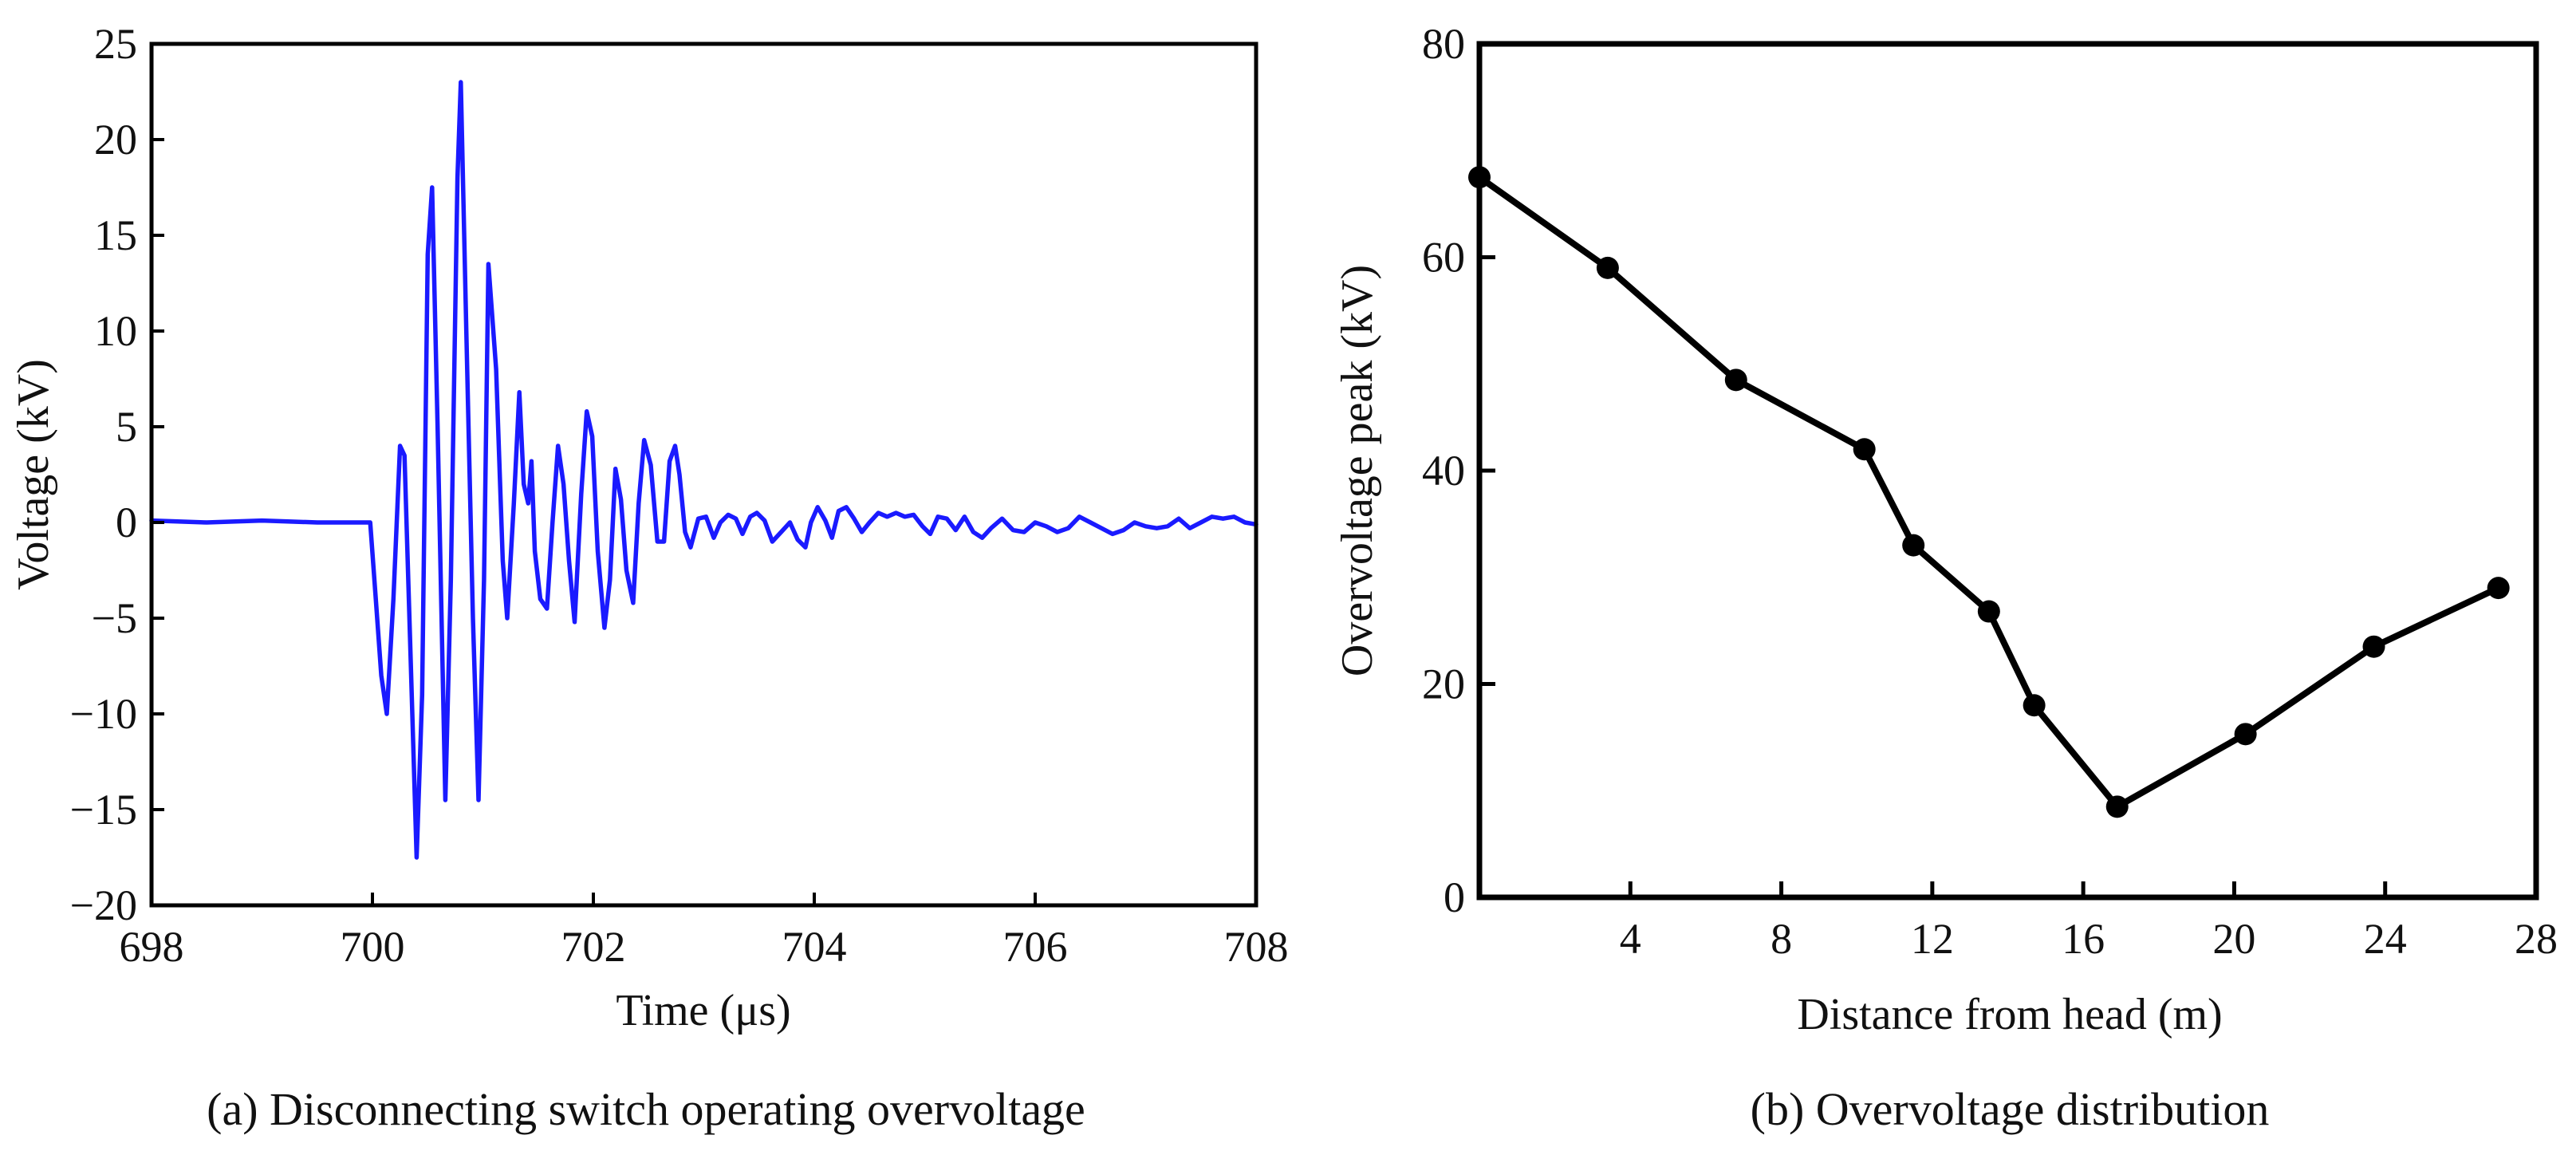 The image size is (2576, 1151). I want to click on chart-a-y-tick-label: 20, so click(115, 140).